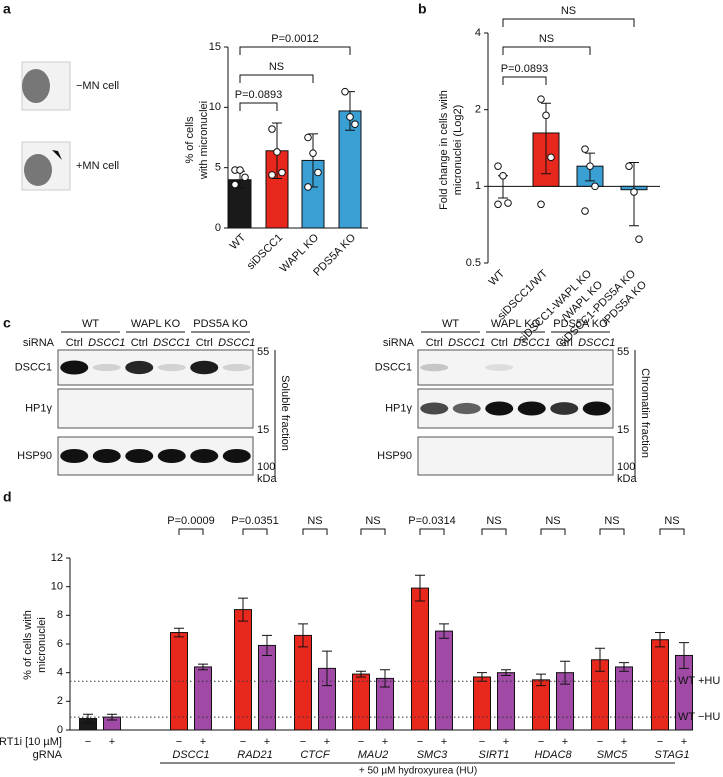 Image resolution: width=723 pixels, height=777 pixels. Describe the element at coordinates (36, 86) in the screenshot. I see `nucleus` at that location.